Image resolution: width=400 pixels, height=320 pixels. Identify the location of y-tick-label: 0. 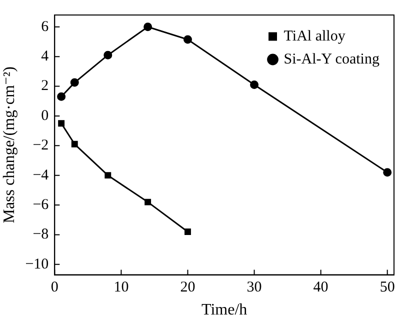
(45, 116).